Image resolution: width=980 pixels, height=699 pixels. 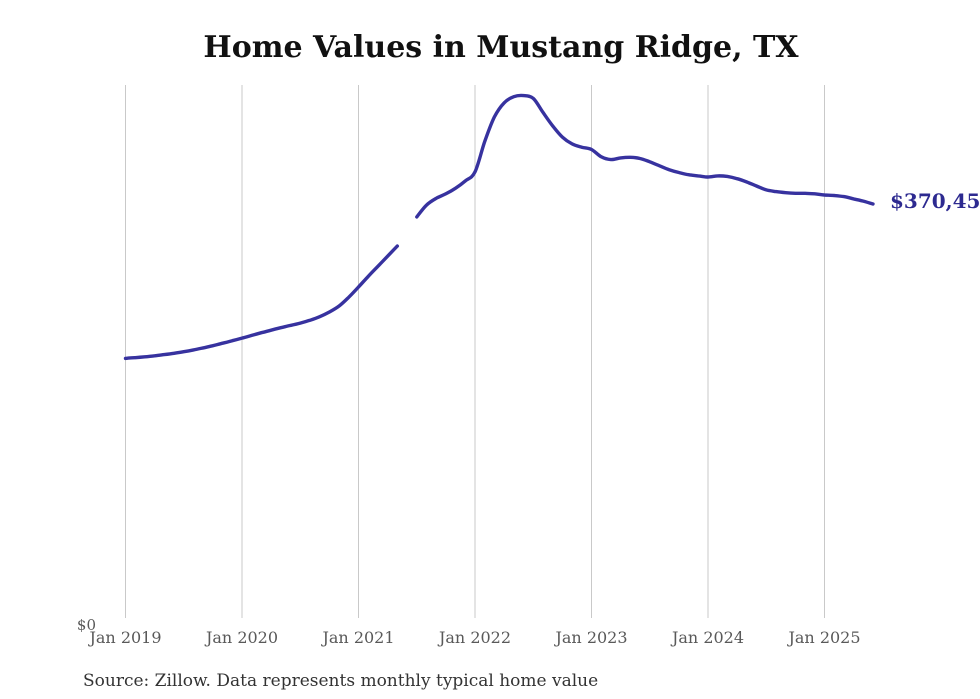 What do you see at coordinates (357, 637) in the screenshot?
I see `x-tick-label: Jan 2021` at bounding box center [357, 637].